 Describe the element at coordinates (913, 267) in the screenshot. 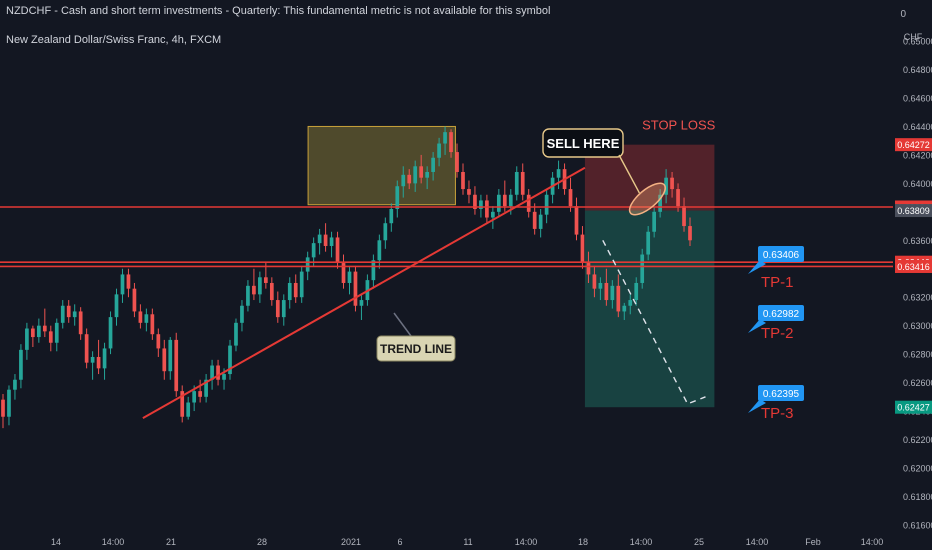

I see `price-badge-text: 0.63416` at that location.